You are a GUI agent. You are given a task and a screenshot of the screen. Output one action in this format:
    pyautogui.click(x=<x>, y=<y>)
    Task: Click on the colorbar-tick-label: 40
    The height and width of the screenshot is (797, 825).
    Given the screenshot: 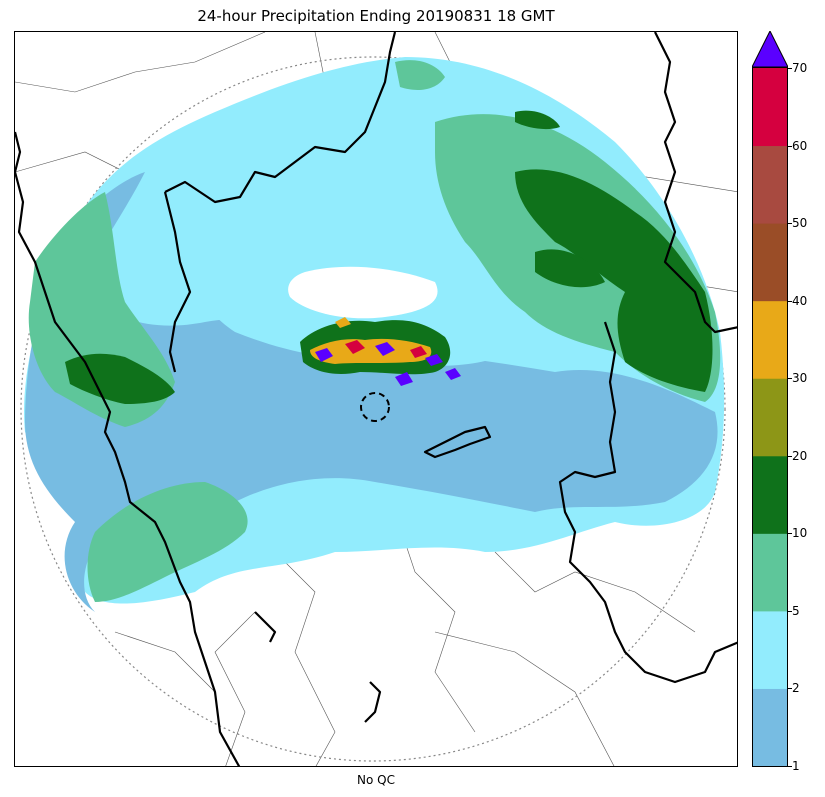 What is the action you would take?
    pyautogui.click(x=800, y=300)
    